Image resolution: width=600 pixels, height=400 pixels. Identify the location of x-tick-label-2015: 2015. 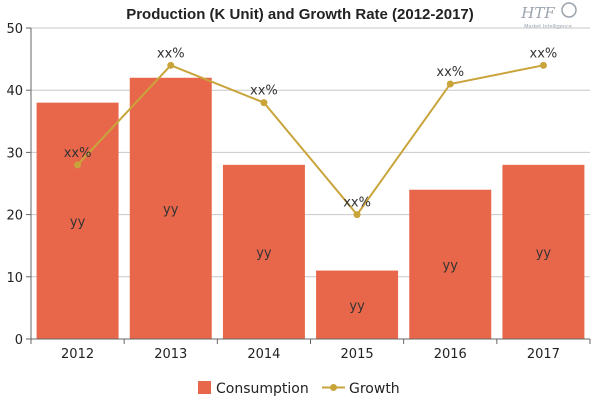
(357, 354).